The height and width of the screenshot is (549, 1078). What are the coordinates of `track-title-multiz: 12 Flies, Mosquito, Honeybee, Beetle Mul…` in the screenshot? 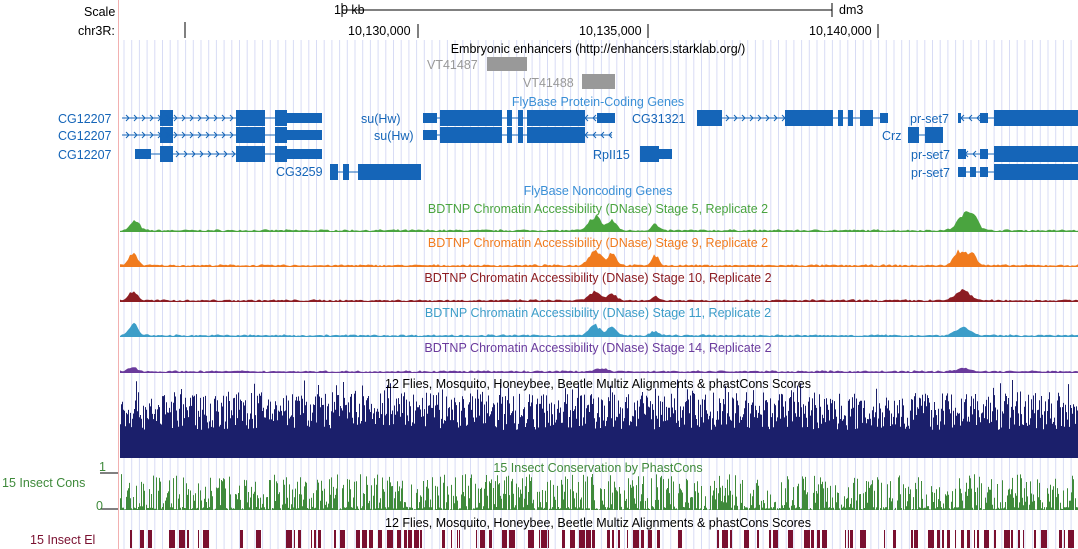 It's located at (598, 384).